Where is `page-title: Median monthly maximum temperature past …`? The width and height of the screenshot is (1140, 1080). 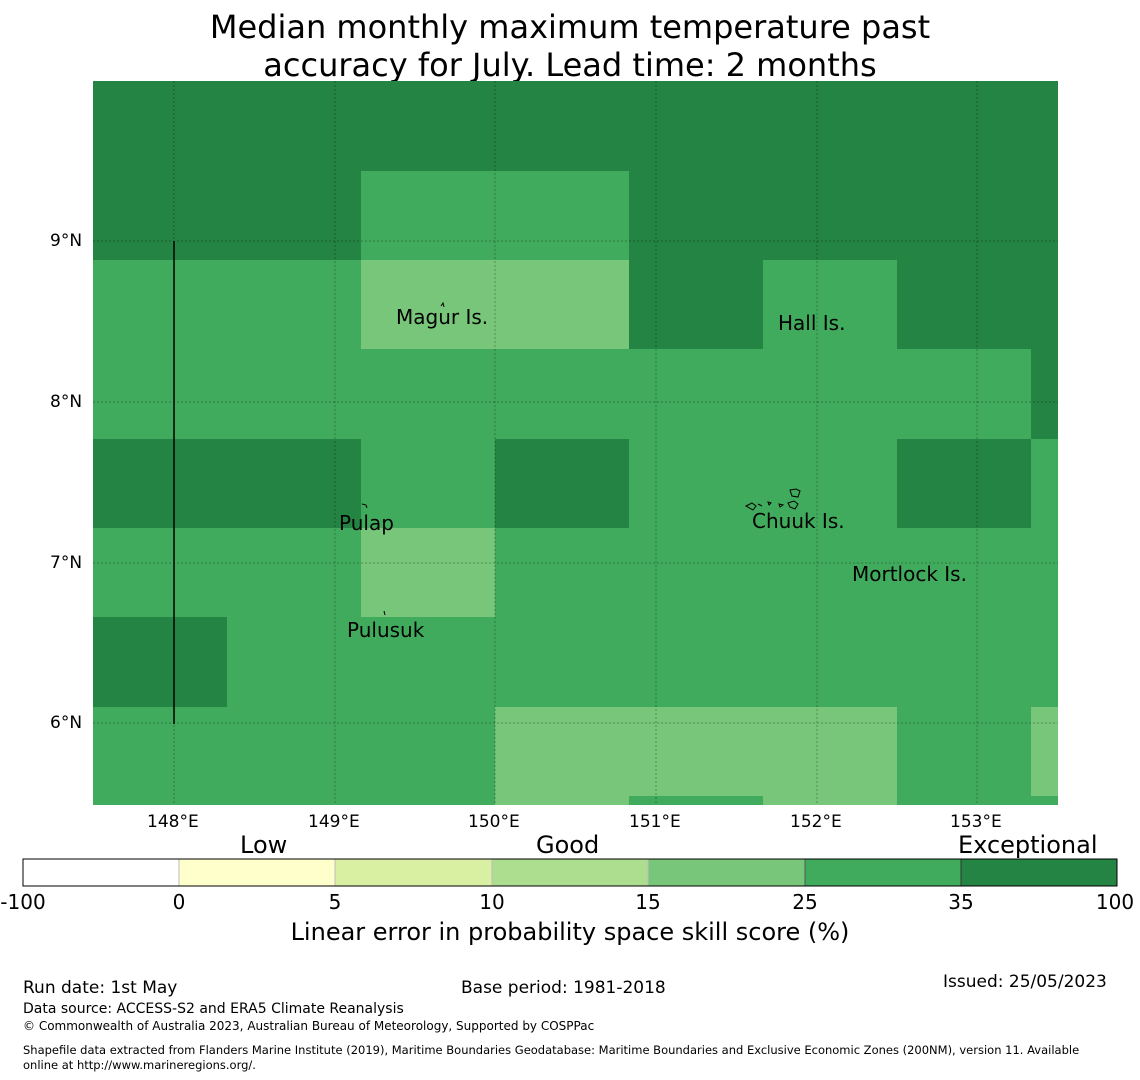 page-title: Median monthly maximum temperature past … is located at coordinates (570, 46).